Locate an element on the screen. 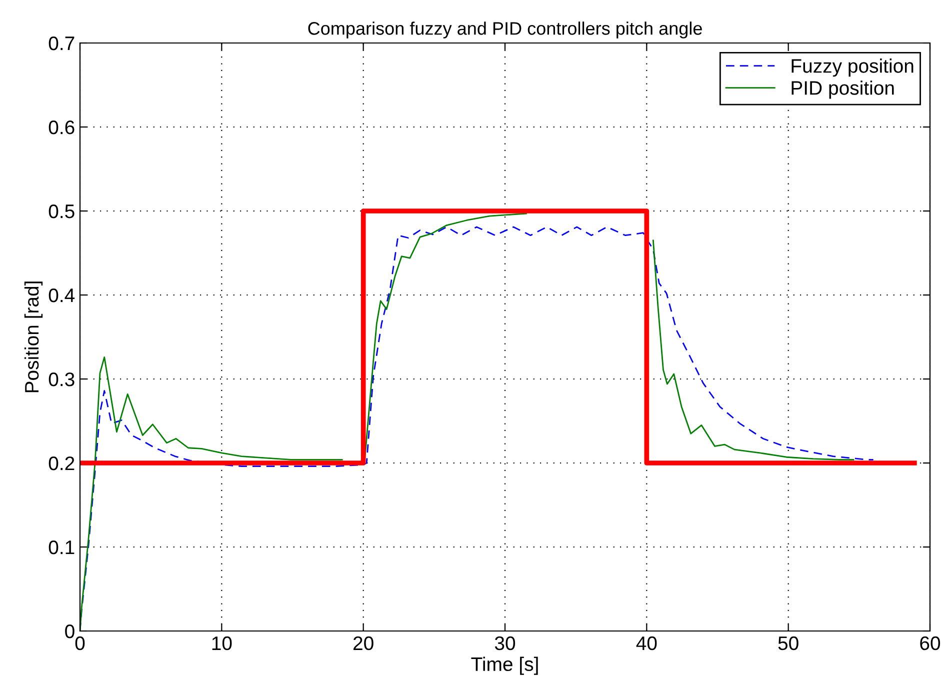 This screenshot has width=943, height=688. chart-title: Comparison fuzzy and PID controllers pitch angle is located at coordinates (505, 30).